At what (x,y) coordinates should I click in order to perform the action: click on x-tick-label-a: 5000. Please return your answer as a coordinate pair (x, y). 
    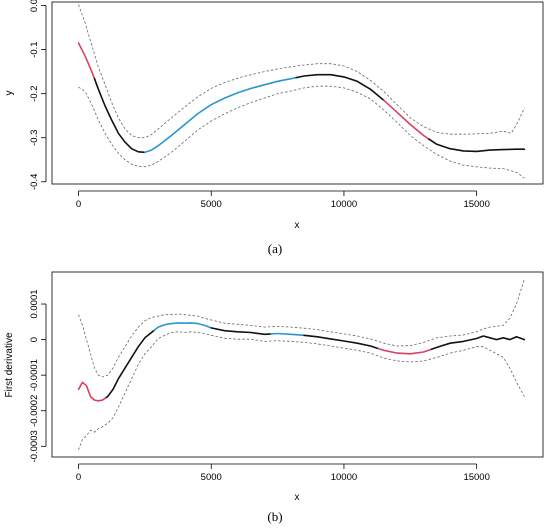
    Looking at the image, I should click on (211, 204).